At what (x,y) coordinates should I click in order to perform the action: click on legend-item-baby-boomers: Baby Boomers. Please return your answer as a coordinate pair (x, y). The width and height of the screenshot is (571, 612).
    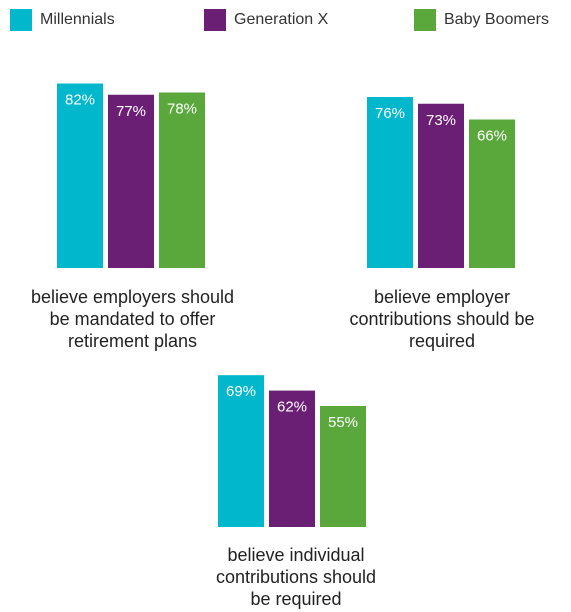
    Looking at the image, I should click on (481, 20).